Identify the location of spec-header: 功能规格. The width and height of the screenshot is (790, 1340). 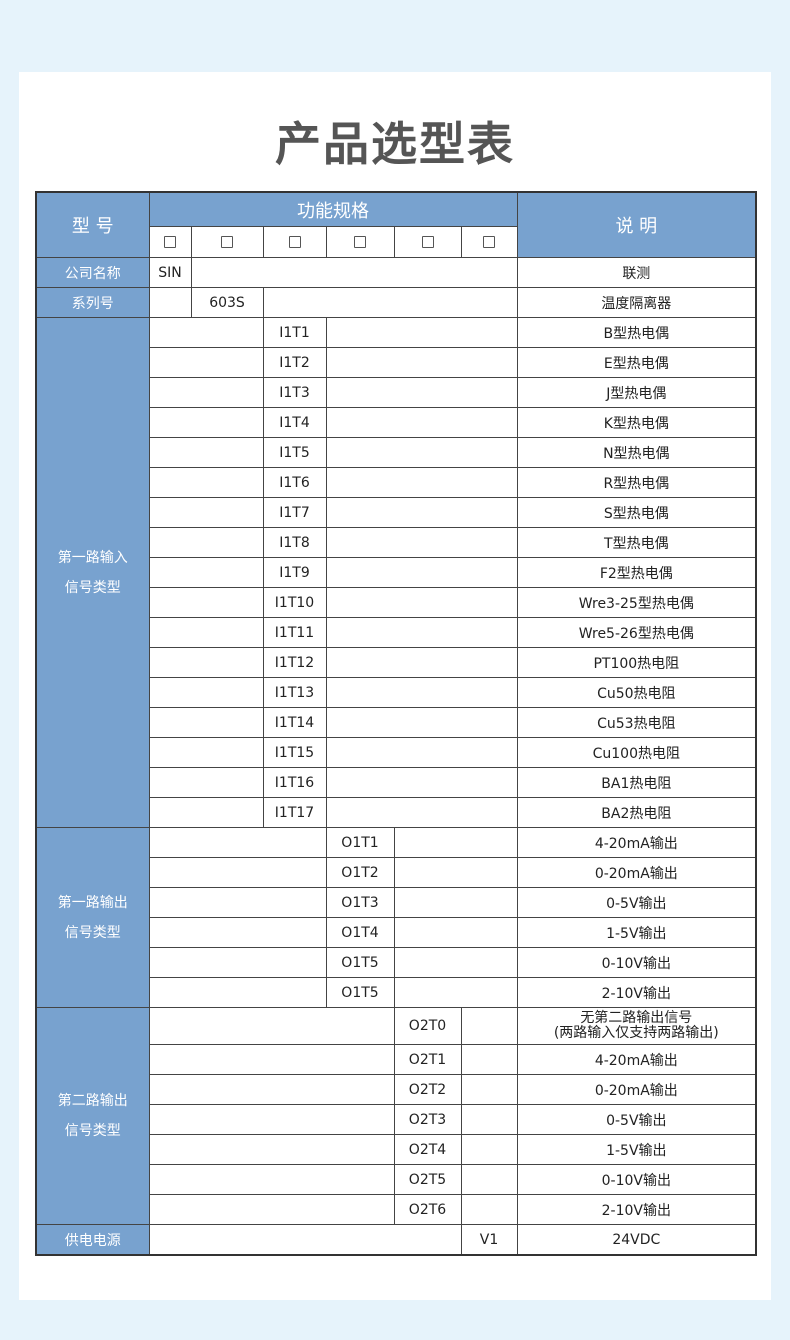
(333, 209).